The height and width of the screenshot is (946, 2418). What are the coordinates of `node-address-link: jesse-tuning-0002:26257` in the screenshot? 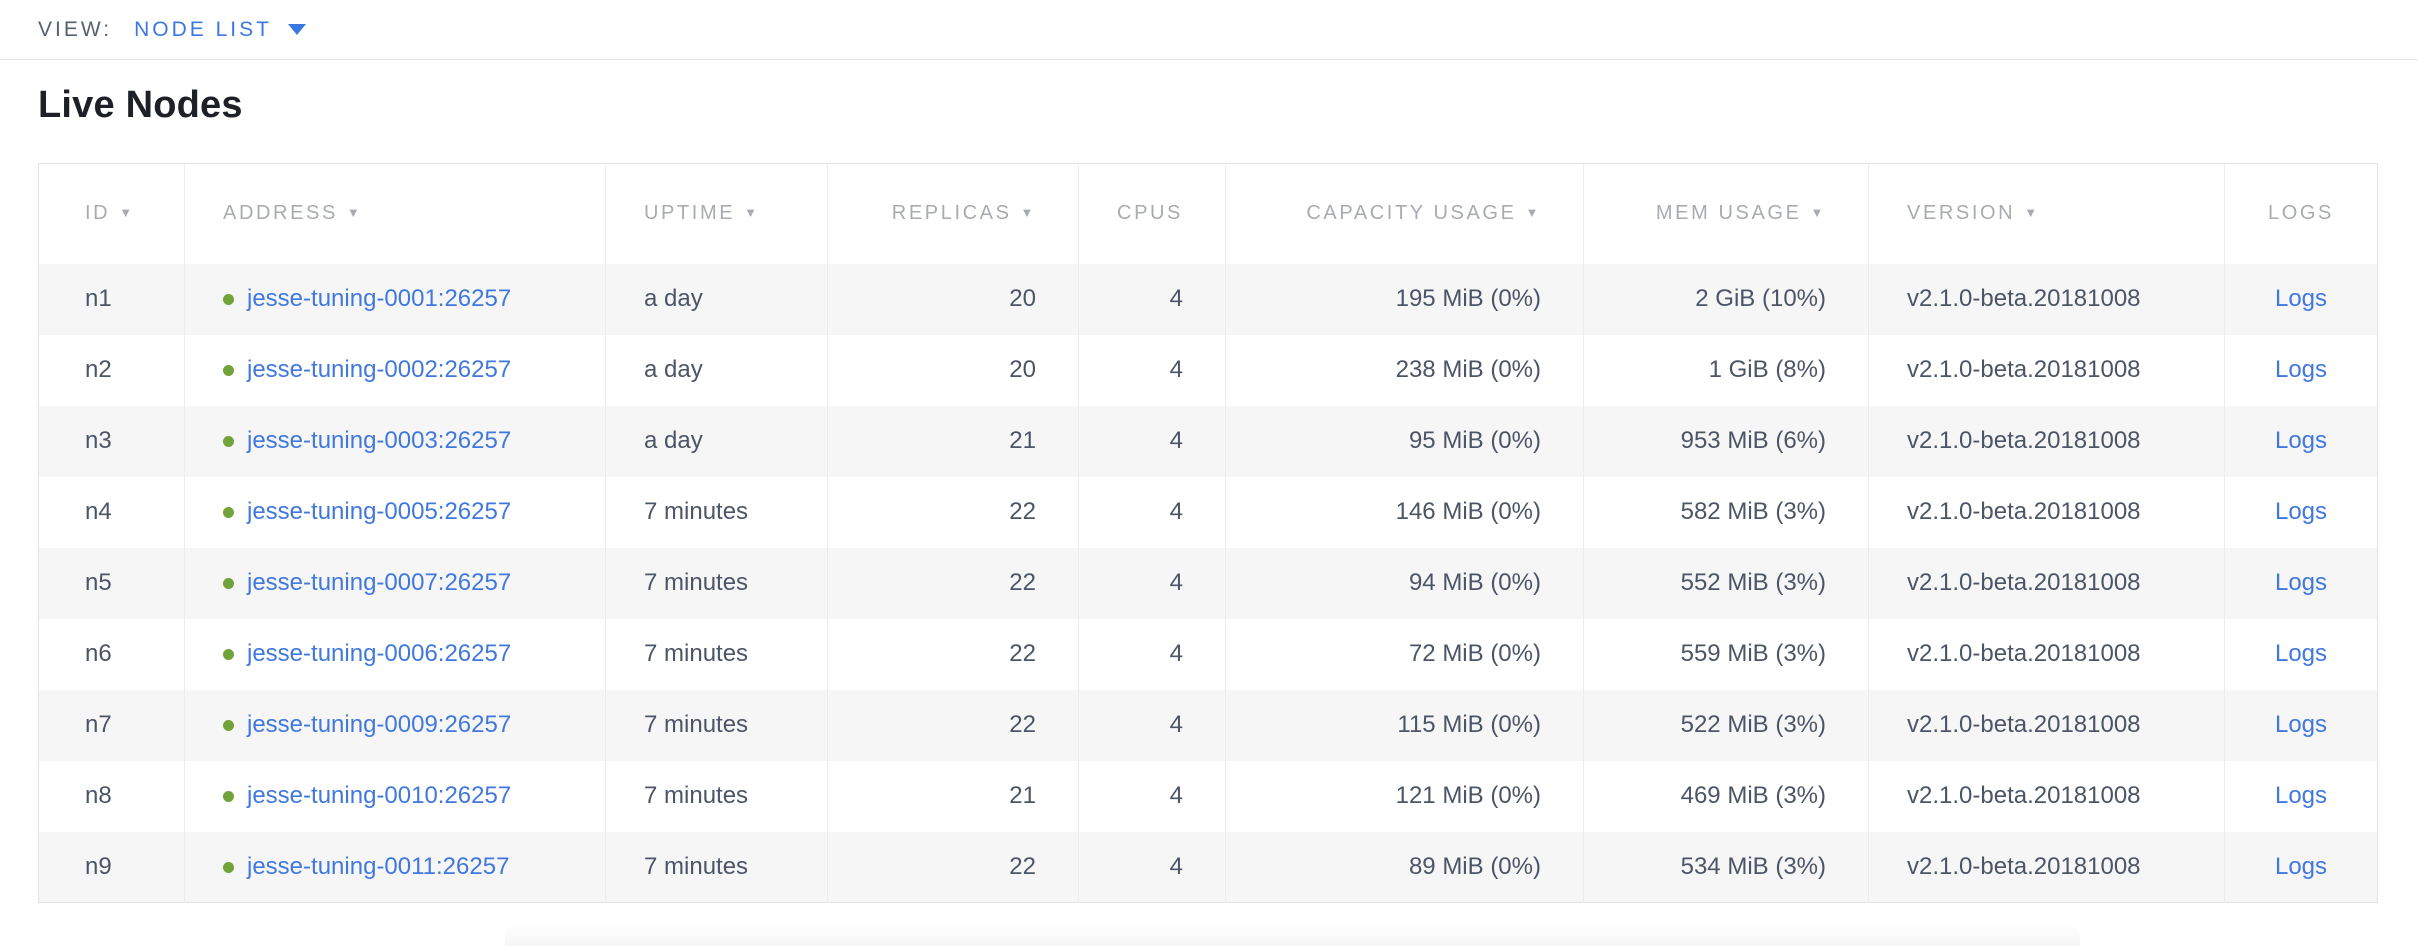 It's located at (379, 369).